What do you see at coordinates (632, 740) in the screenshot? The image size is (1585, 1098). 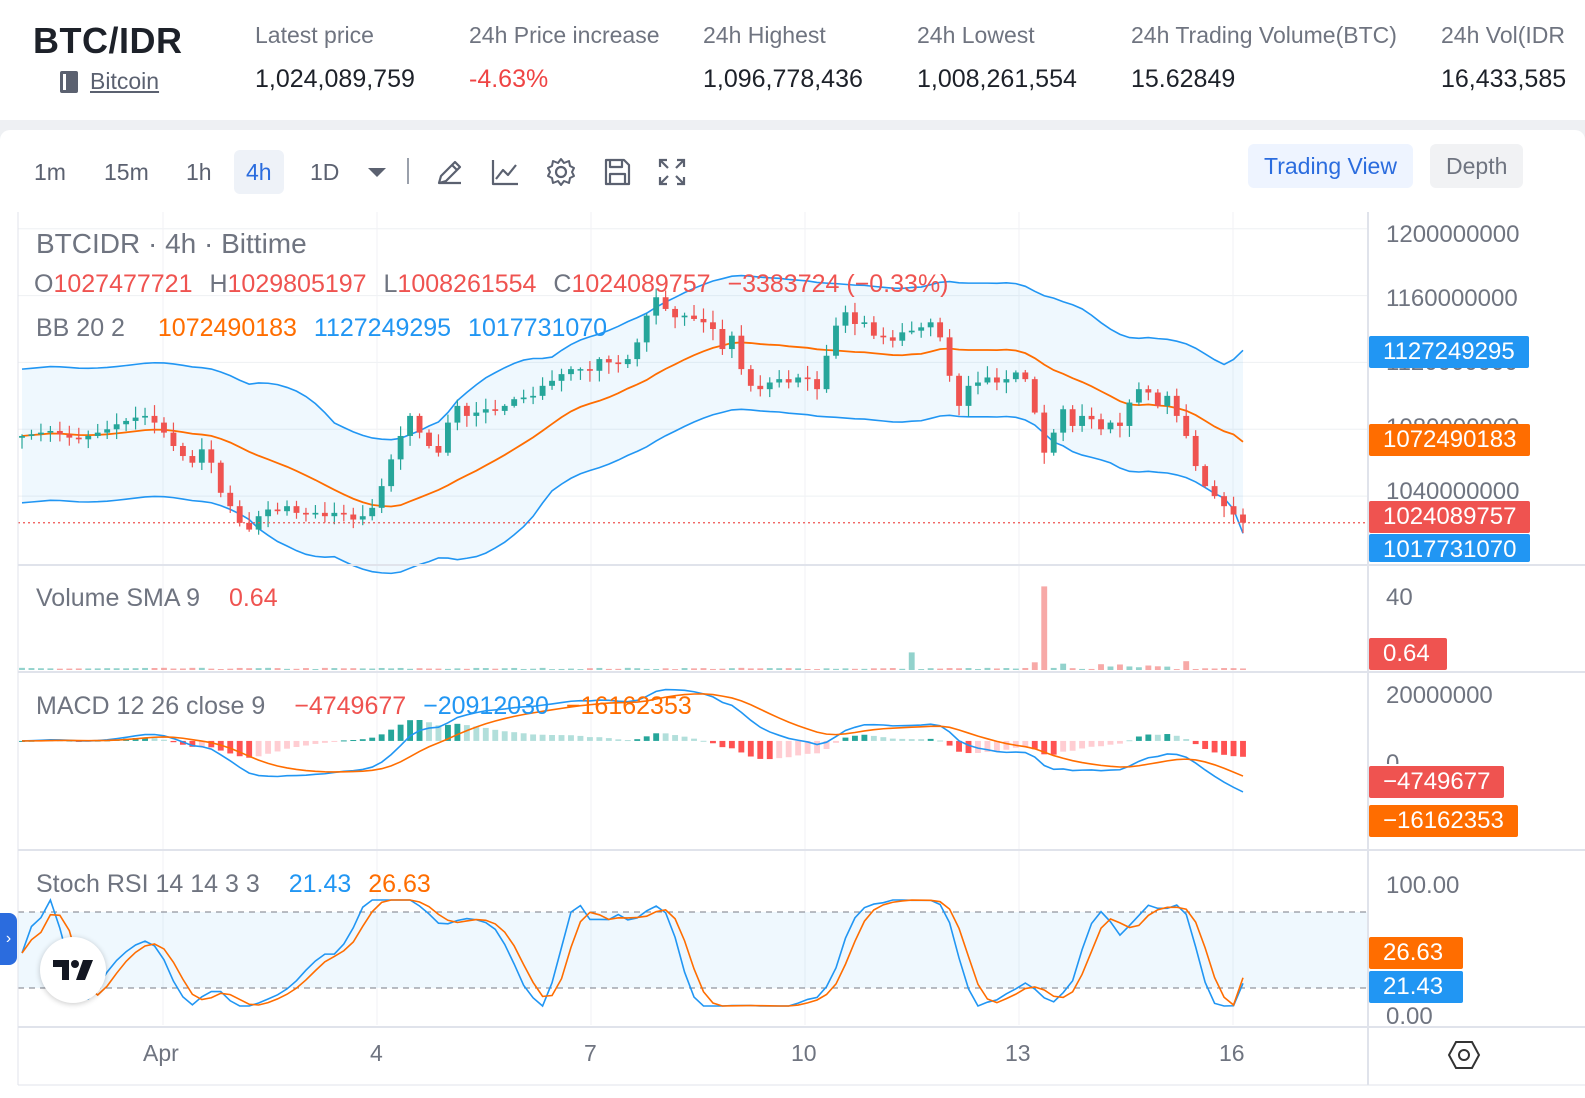 I see `macd-line` at bounding box center [632, 740].